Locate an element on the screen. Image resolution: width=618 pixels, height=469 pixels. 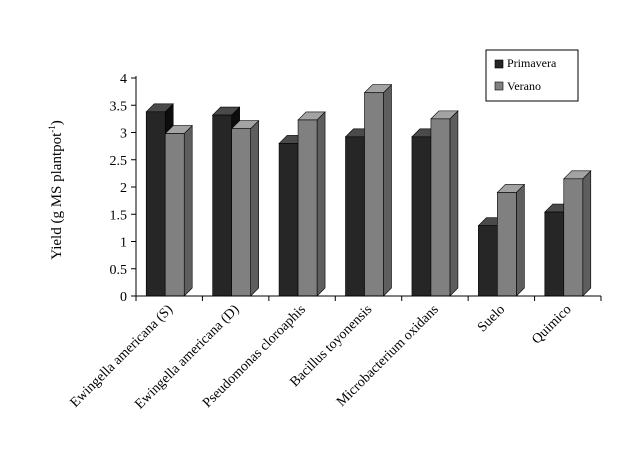
y-tick-label: 1 is located at coordinates (123, 243).